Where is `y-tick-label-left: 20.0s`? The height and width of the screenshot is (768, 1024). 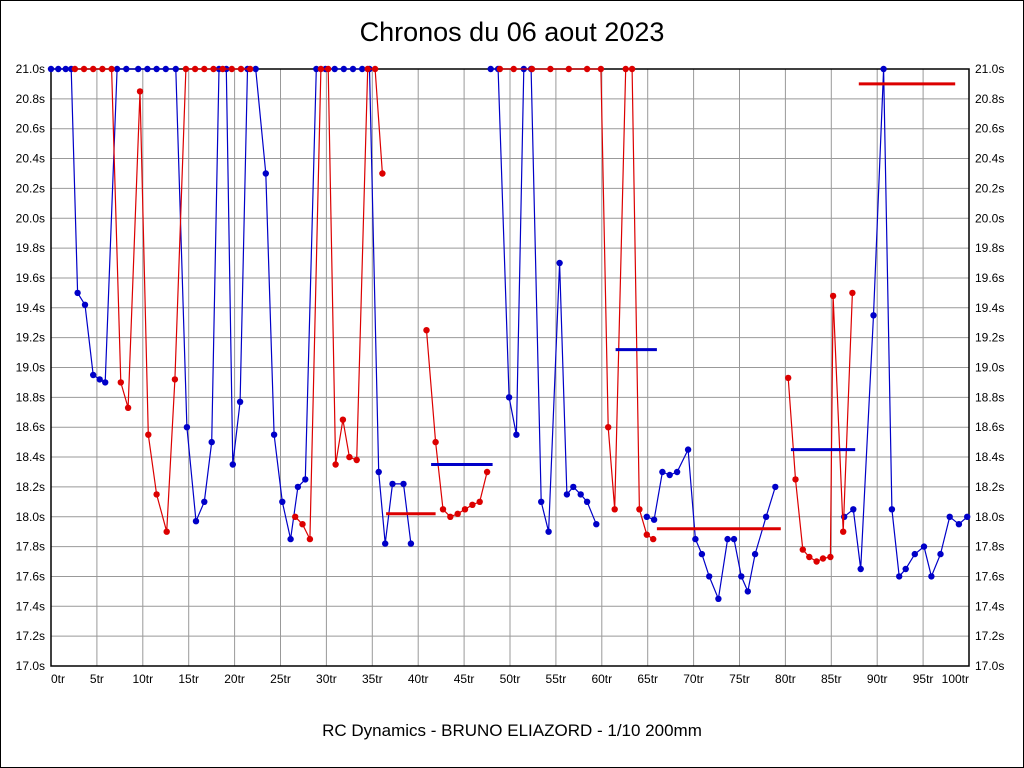
y-tick-label-left: 20.0s is located at coordinates (30, 218).